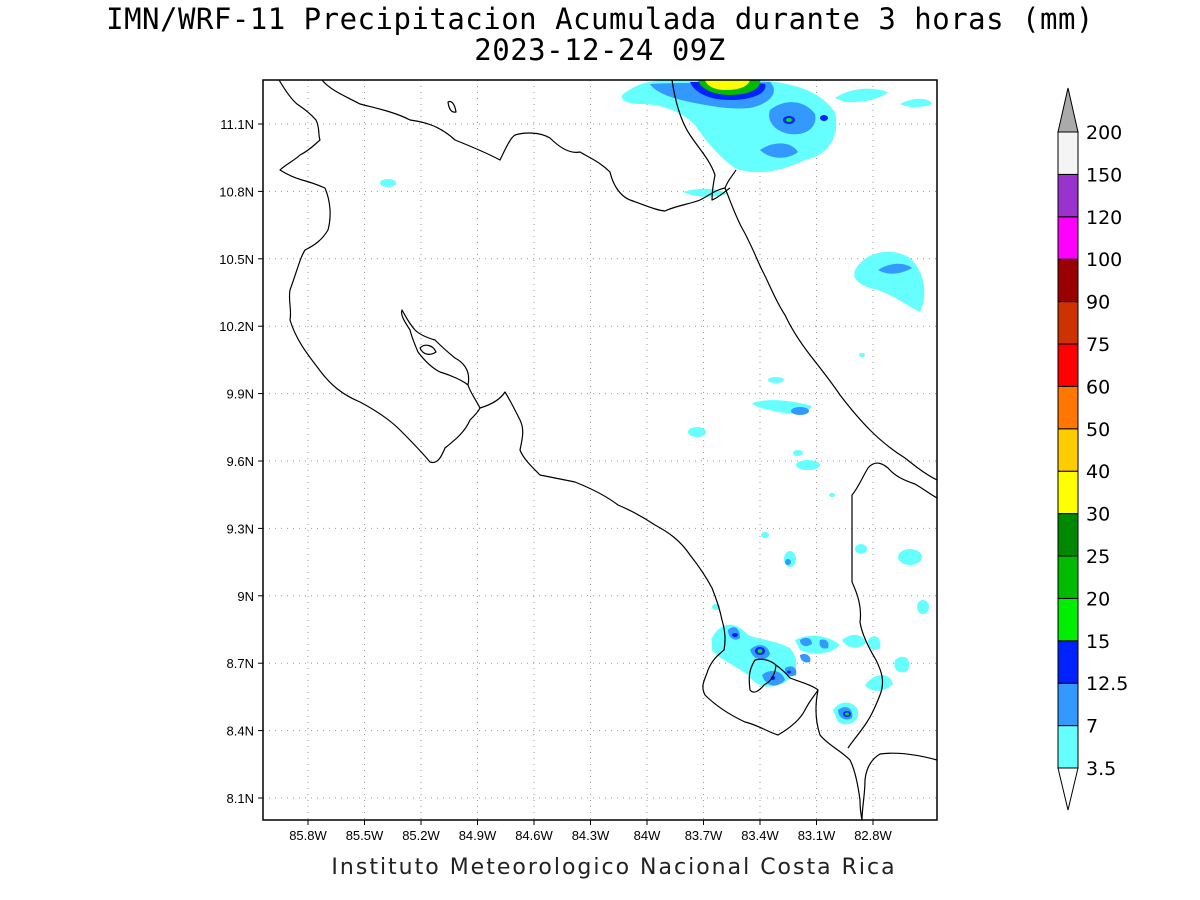  What do you see at coordinates (1098, 430) in the screenshot?
I see `colorbar-label: 50` at bounding box center [1098, 430].